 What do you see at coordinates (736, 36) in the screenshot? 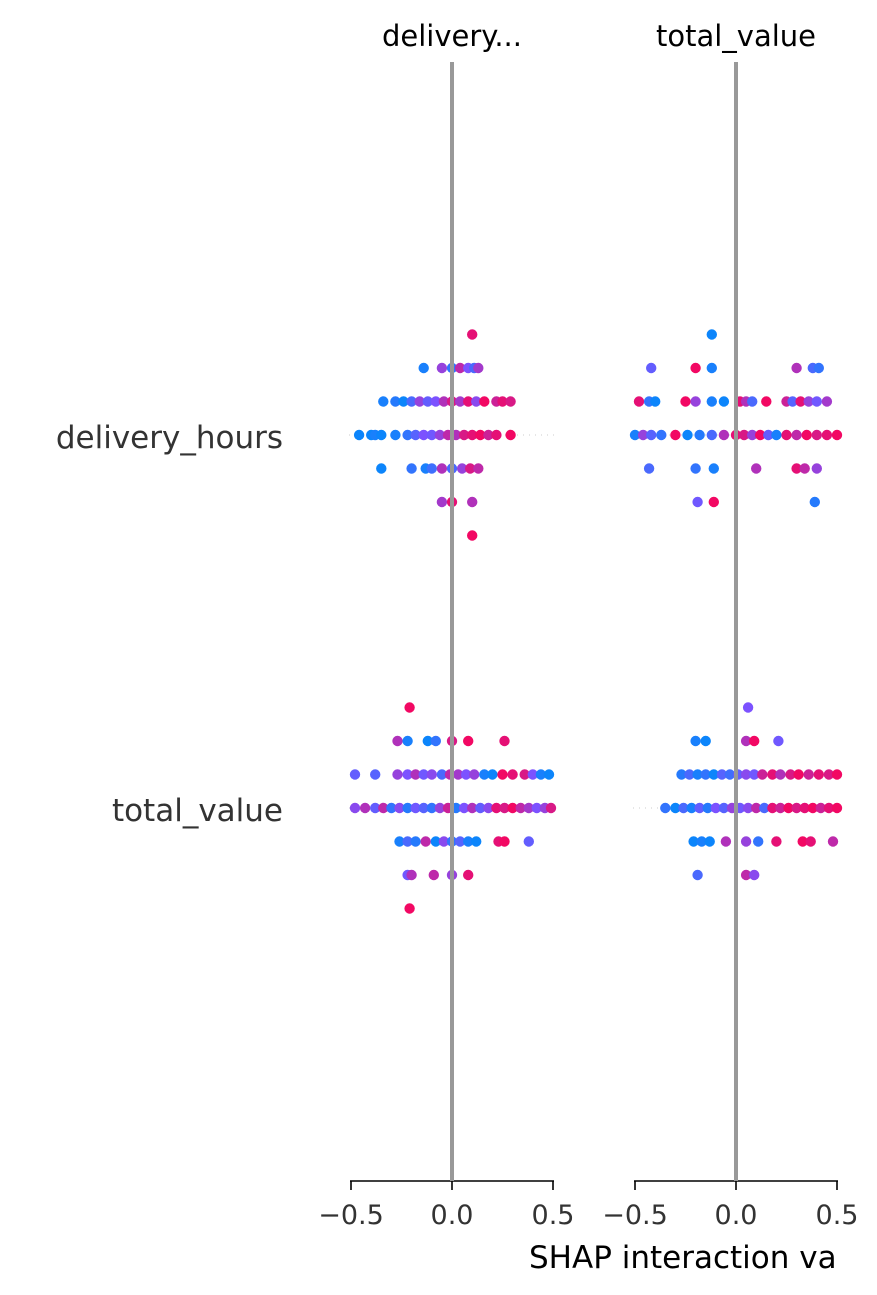
I see `column-title-2: total_value` at bounding box center [736, 36].